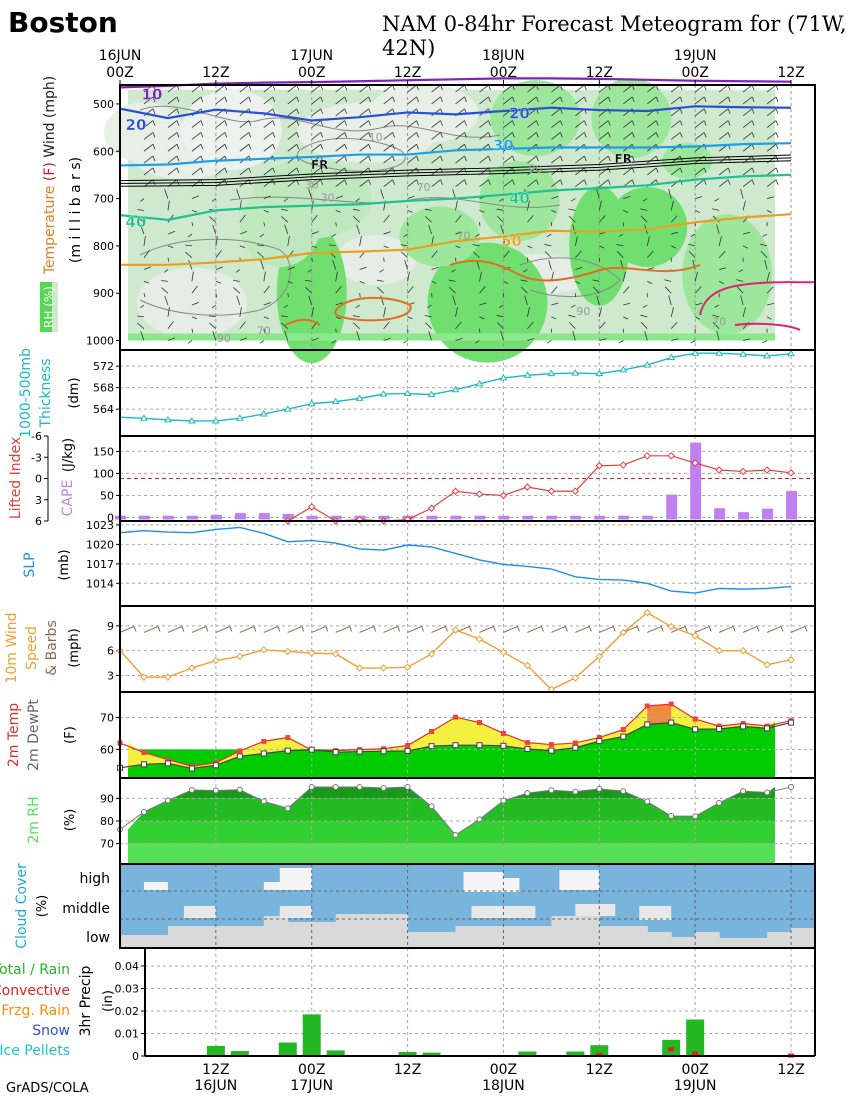 The width and height of the screenshot is (850, 1100). Describe the element at coordinates (695, 1037) in the screenshot. I see `precip-bar` at that location.